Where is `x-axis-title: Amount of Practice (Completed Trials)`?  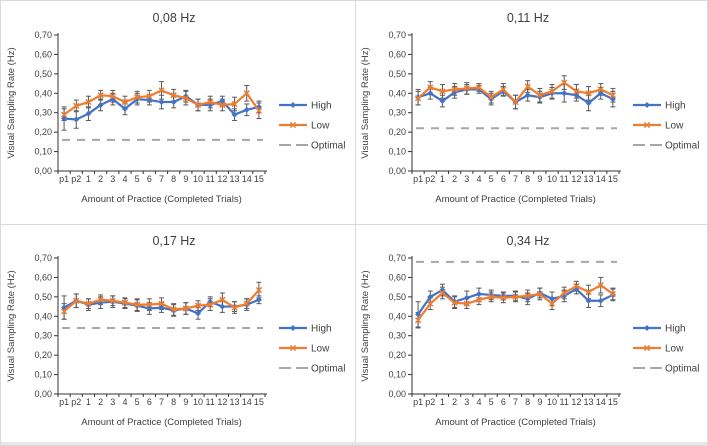
x-axis-title: Amount of Practice (Completed Trials) is located at coordinates (161, 199).